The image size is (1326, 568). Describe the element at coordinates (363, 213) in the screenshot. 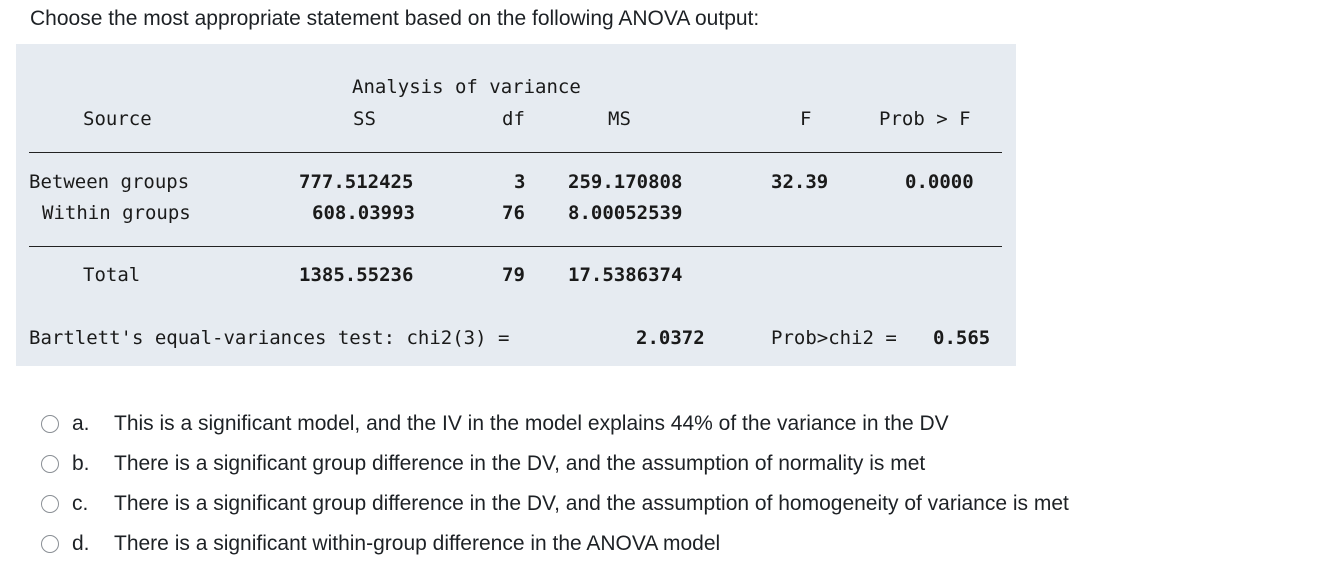

I see `row-within-ss: 608.03993` at that location.